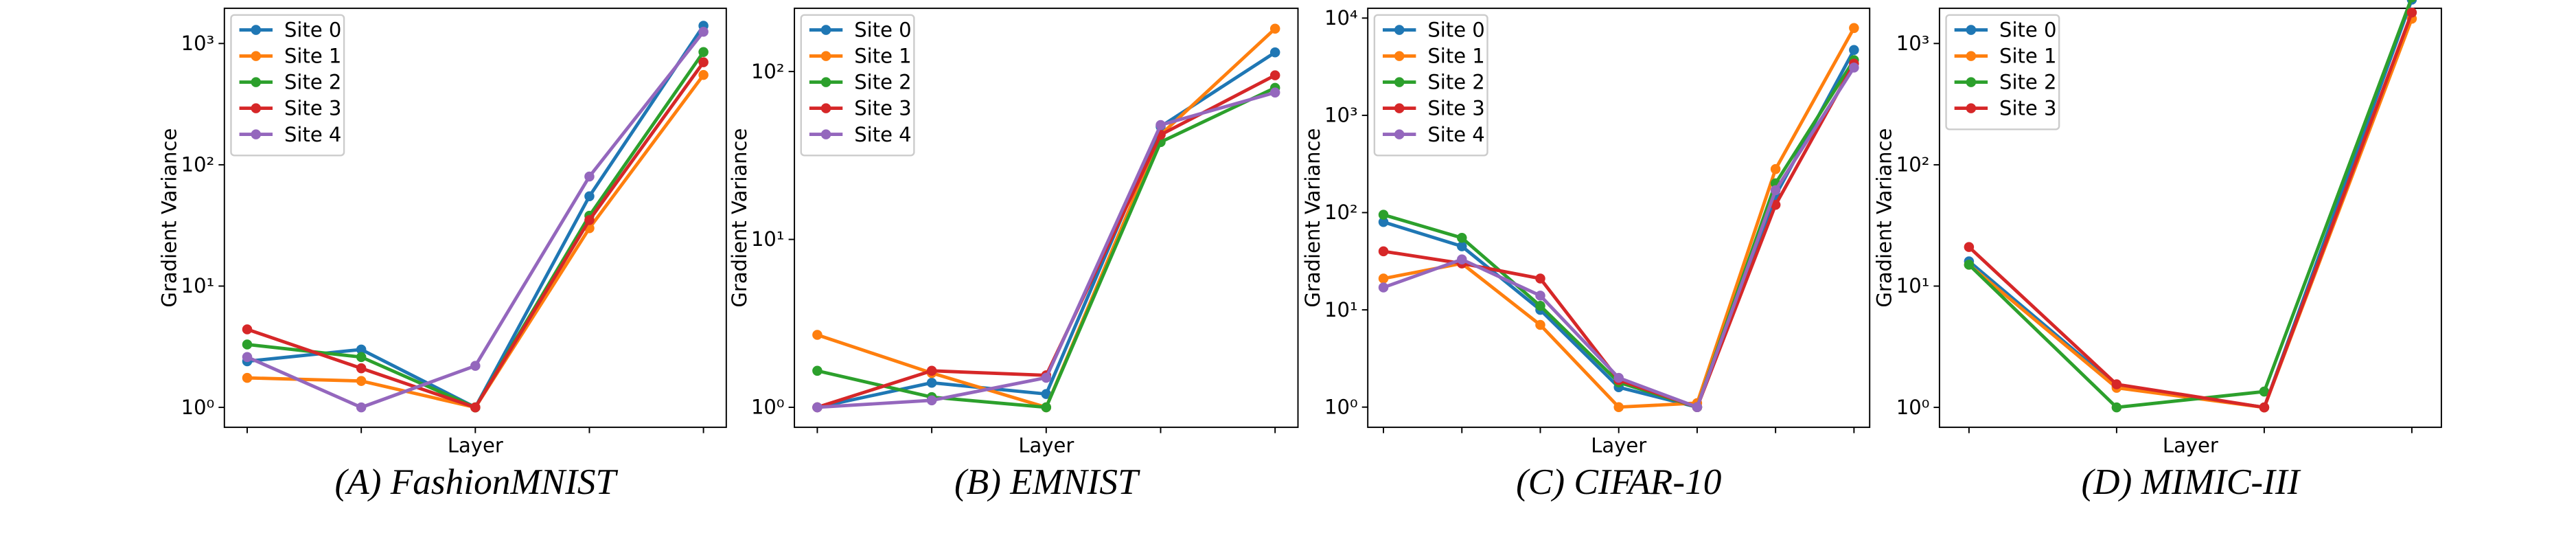 The height and width of the screenshot is (555, 2576). Describe the element at coordinates (1341, 18) in the screenshot. I see `y-tick-label: 10⁴` at that location.